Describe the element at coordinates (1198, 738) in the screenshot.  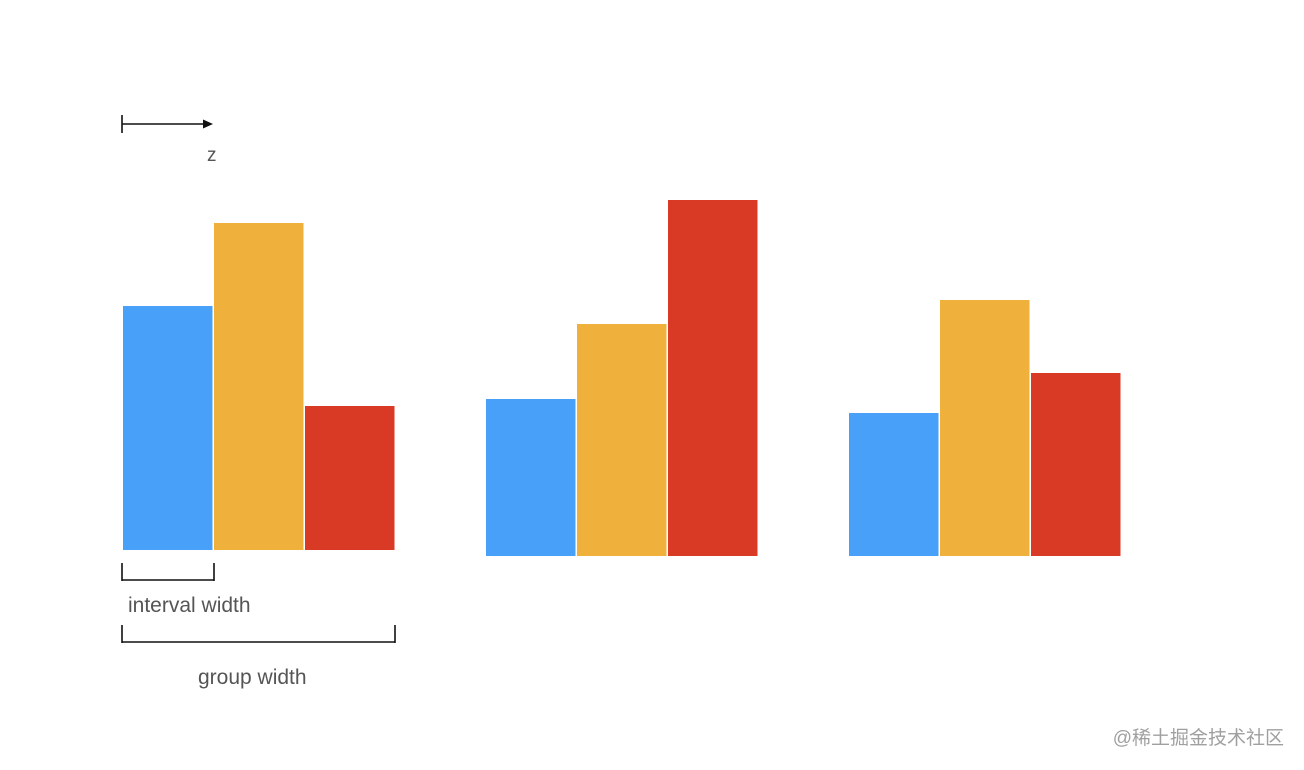
I see `watermark: @稀土掘金技术社区` at that location.